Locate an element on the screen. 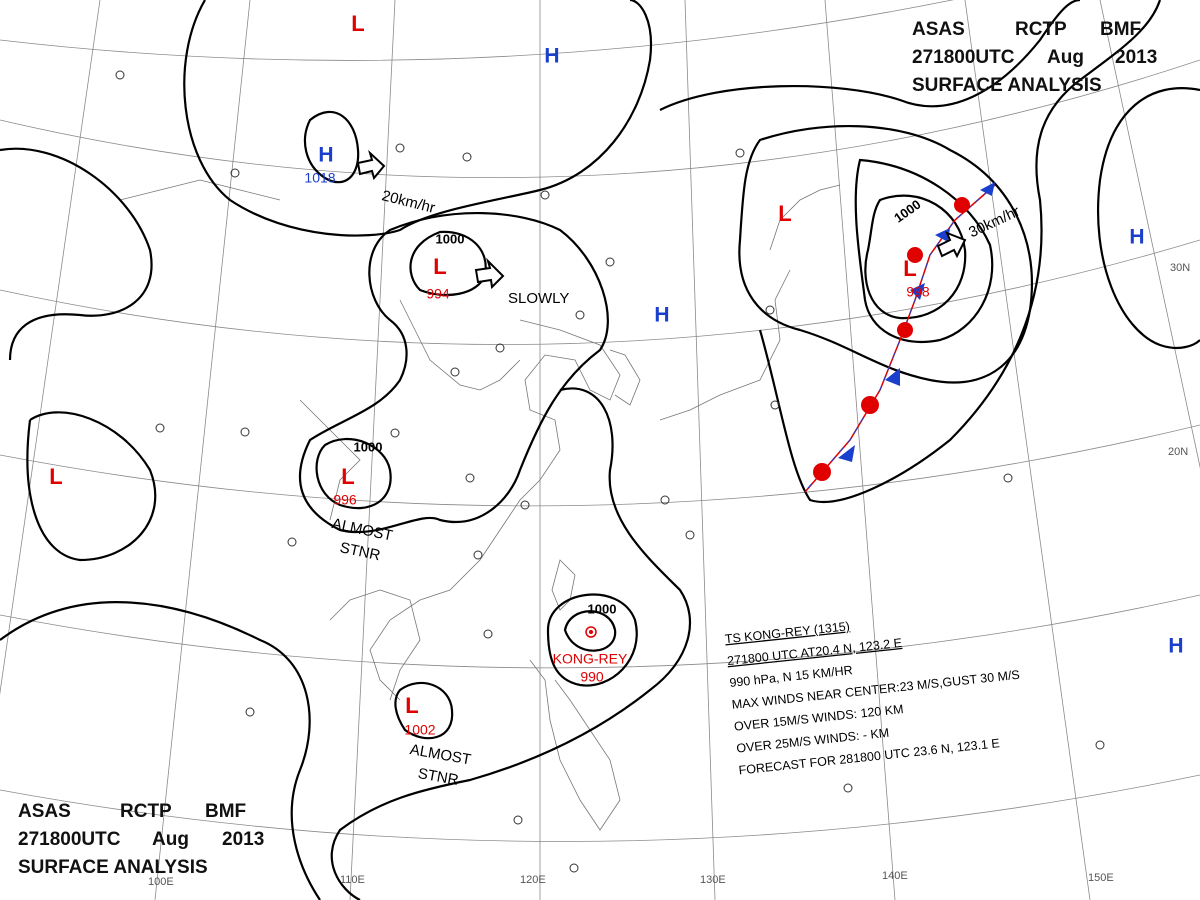  low-pressure: 996 is located at coordinates (345, 500).